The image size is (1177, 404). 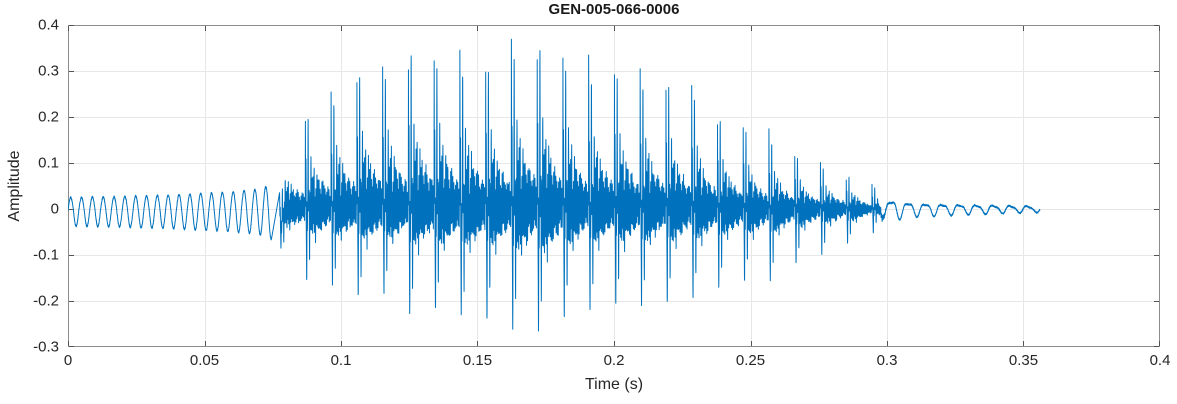 I want to click on y-tick-label: -0.2, so click(x=46, y=301).